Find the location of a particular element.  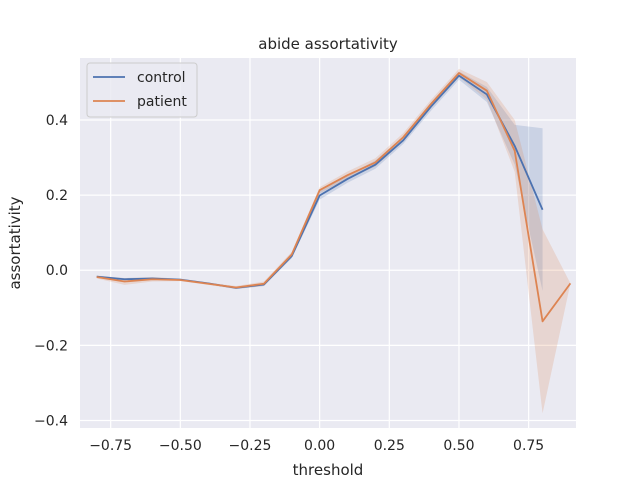

x-tick-label: 0.50 is located at coordinates (458, 446).